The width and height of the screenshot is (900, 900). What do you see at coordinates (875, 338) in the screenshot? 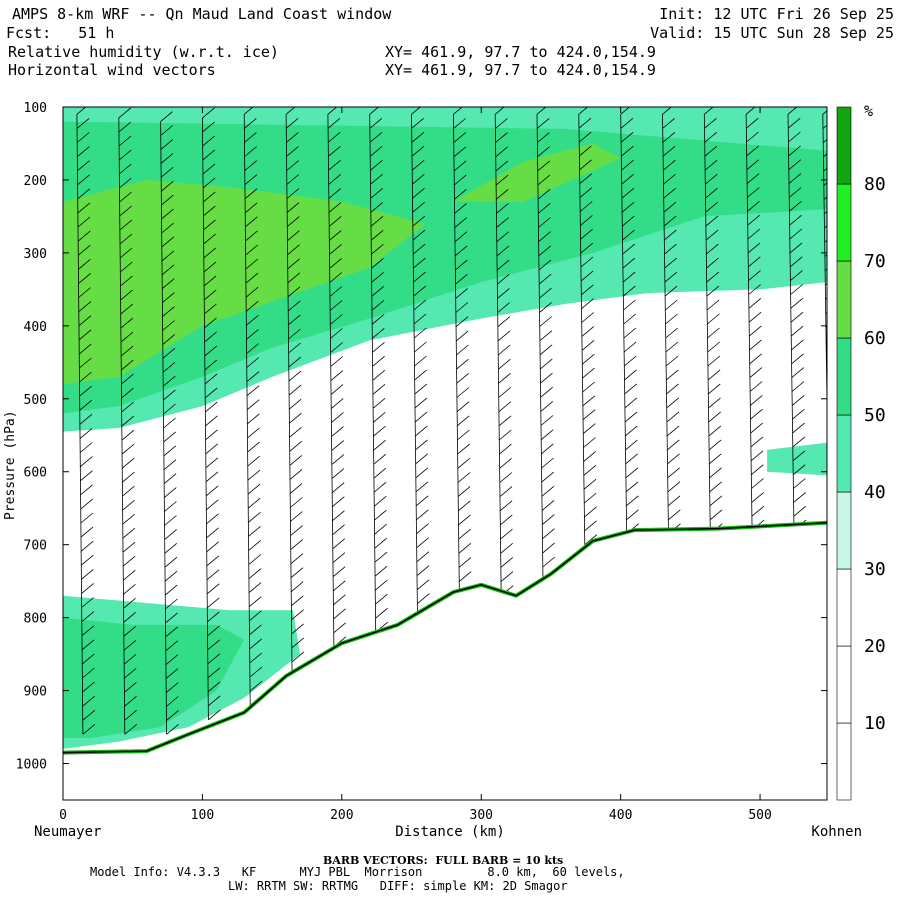
I see `colorbar-tick-label: 60` at bounding box center [875, 338].